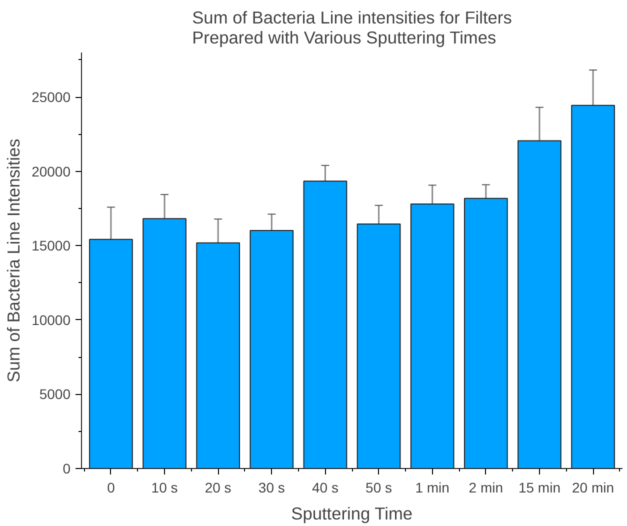 The height and width of the screenshot is (526, 627). I want to click on y-tick-label: 10000, so click(51, 320).